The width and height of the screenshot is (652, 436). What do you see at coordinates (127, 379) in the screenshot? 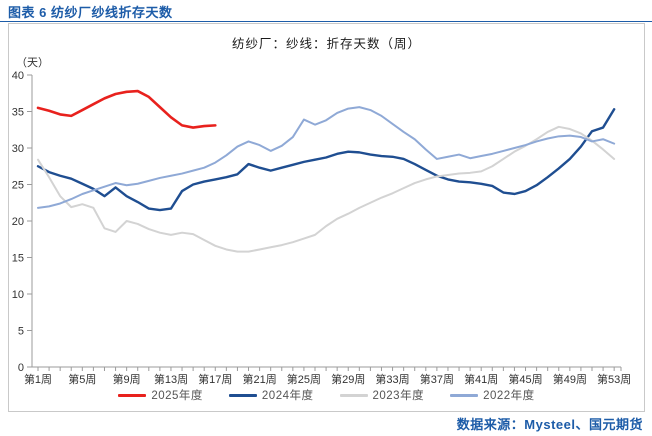
I see `x-tick-label: 第9周` at bounding box center [127, 379].